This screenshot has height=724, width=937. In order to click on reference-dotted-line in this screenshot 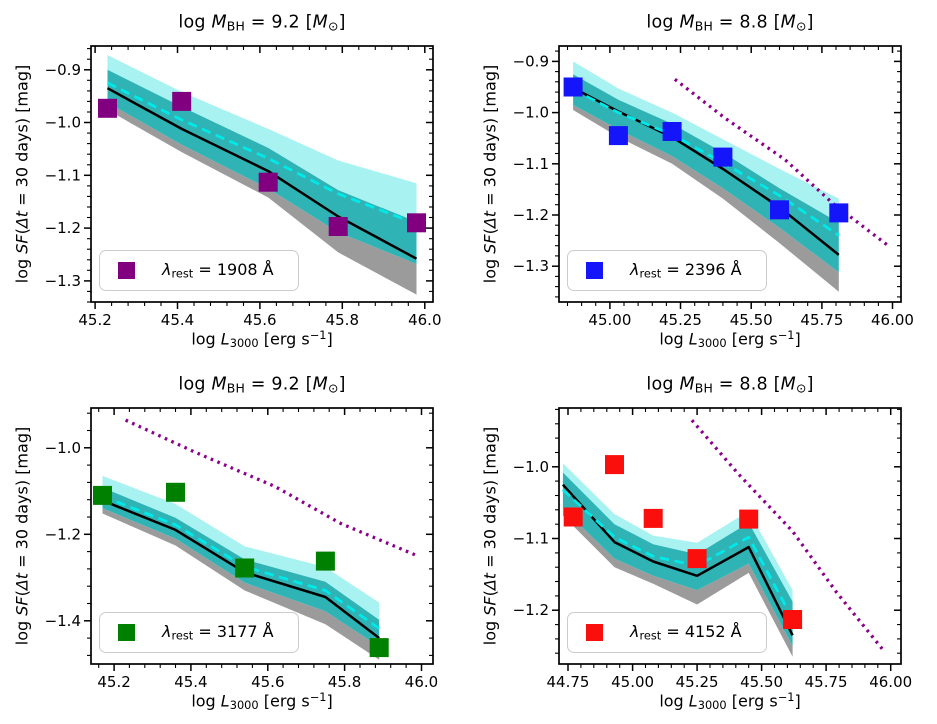, I will do `click(780, 162)`.